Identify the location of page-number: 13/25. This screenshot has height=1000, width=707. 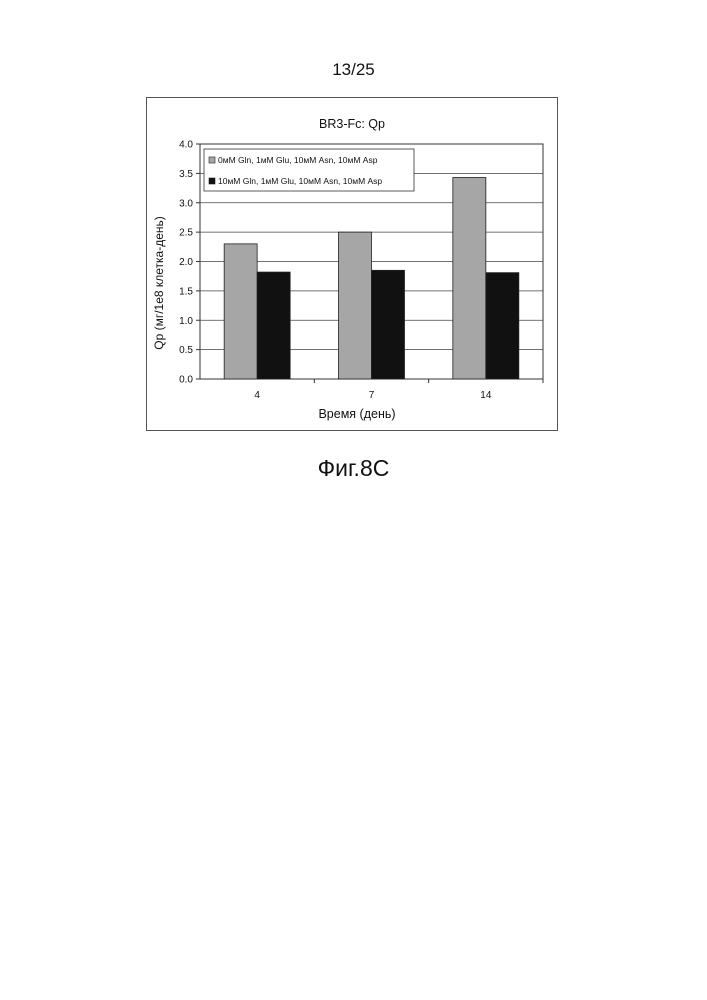
(353, 70).